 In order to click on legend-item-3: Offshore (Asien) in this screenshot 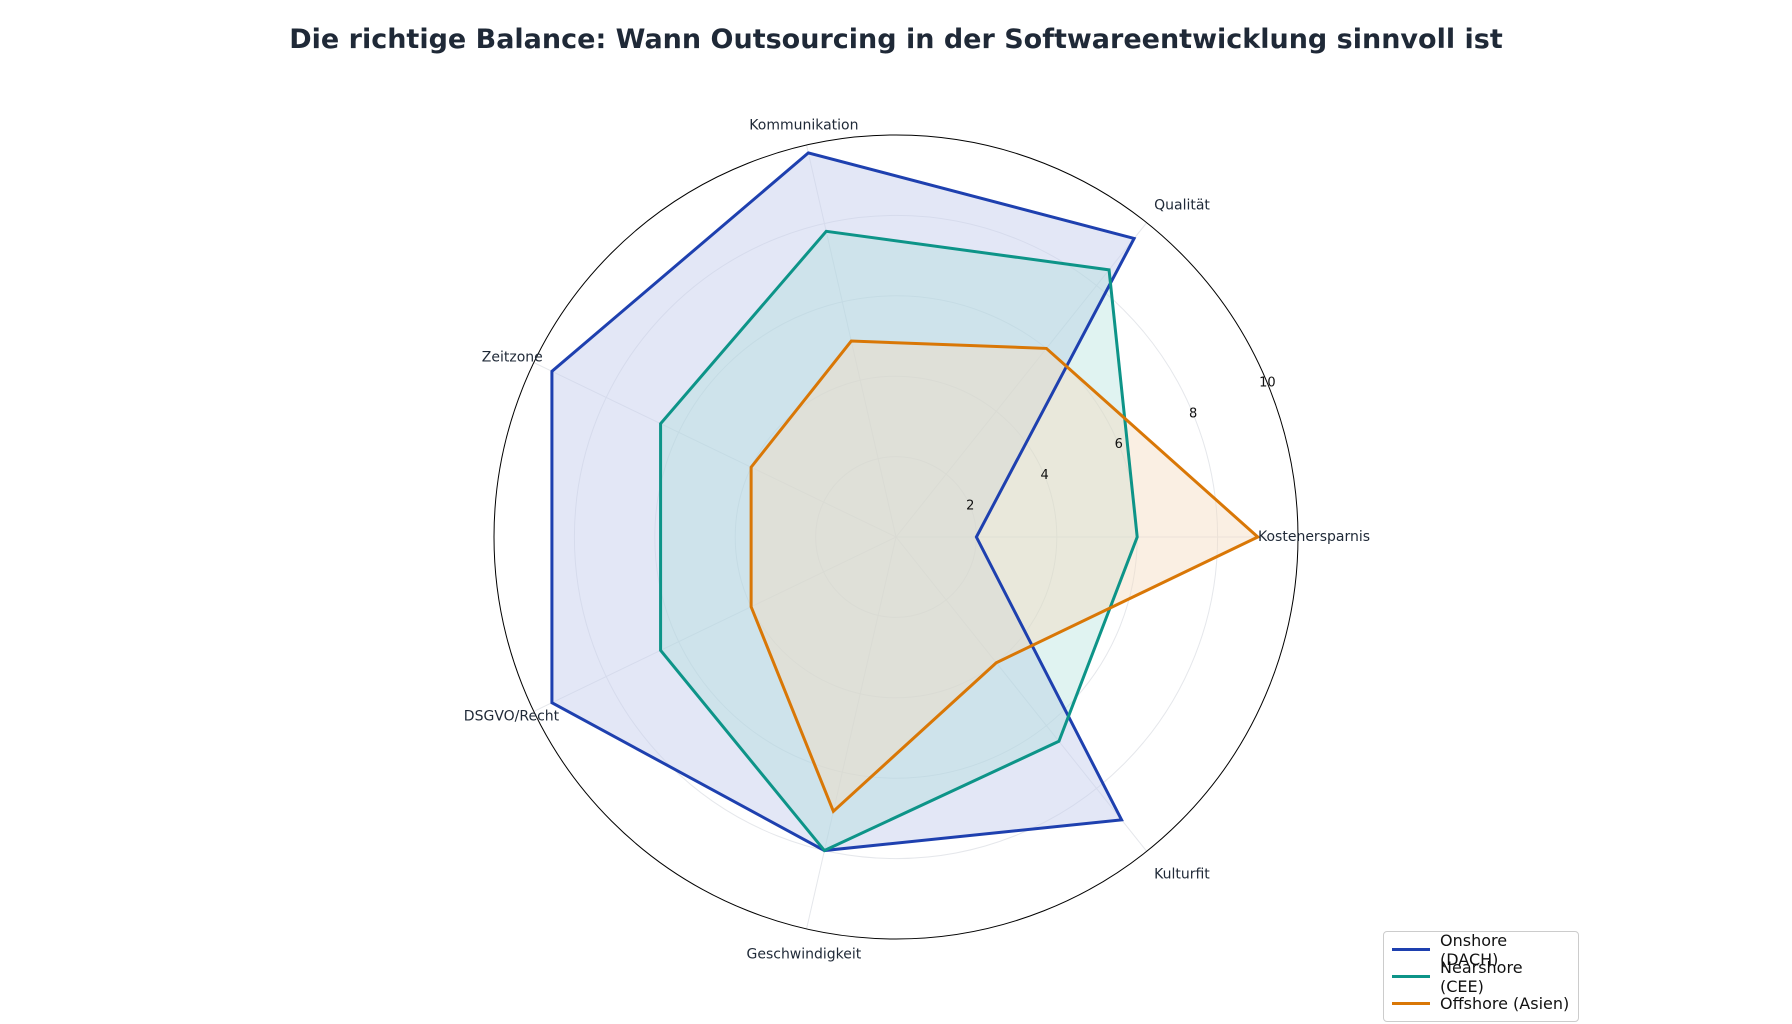, I will do `click(1481, 1003)`.